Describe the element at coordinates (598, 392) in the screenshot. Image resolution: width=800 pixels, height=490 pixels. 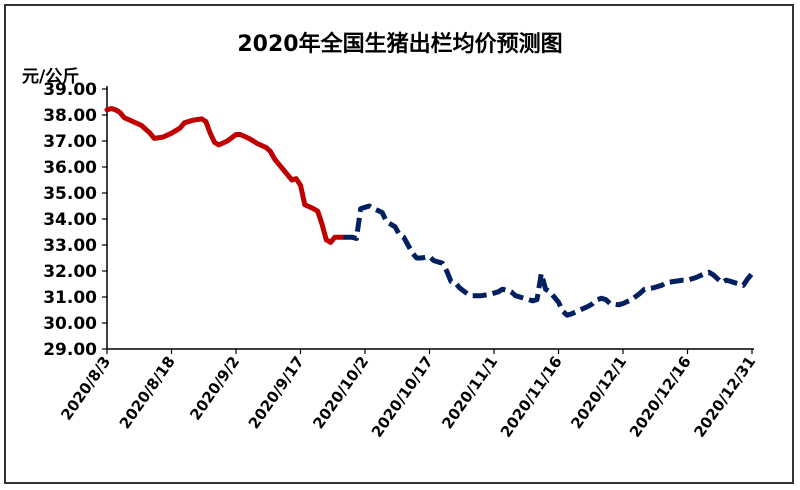
I see `x-tick-label: 2020/12/1` at that location.